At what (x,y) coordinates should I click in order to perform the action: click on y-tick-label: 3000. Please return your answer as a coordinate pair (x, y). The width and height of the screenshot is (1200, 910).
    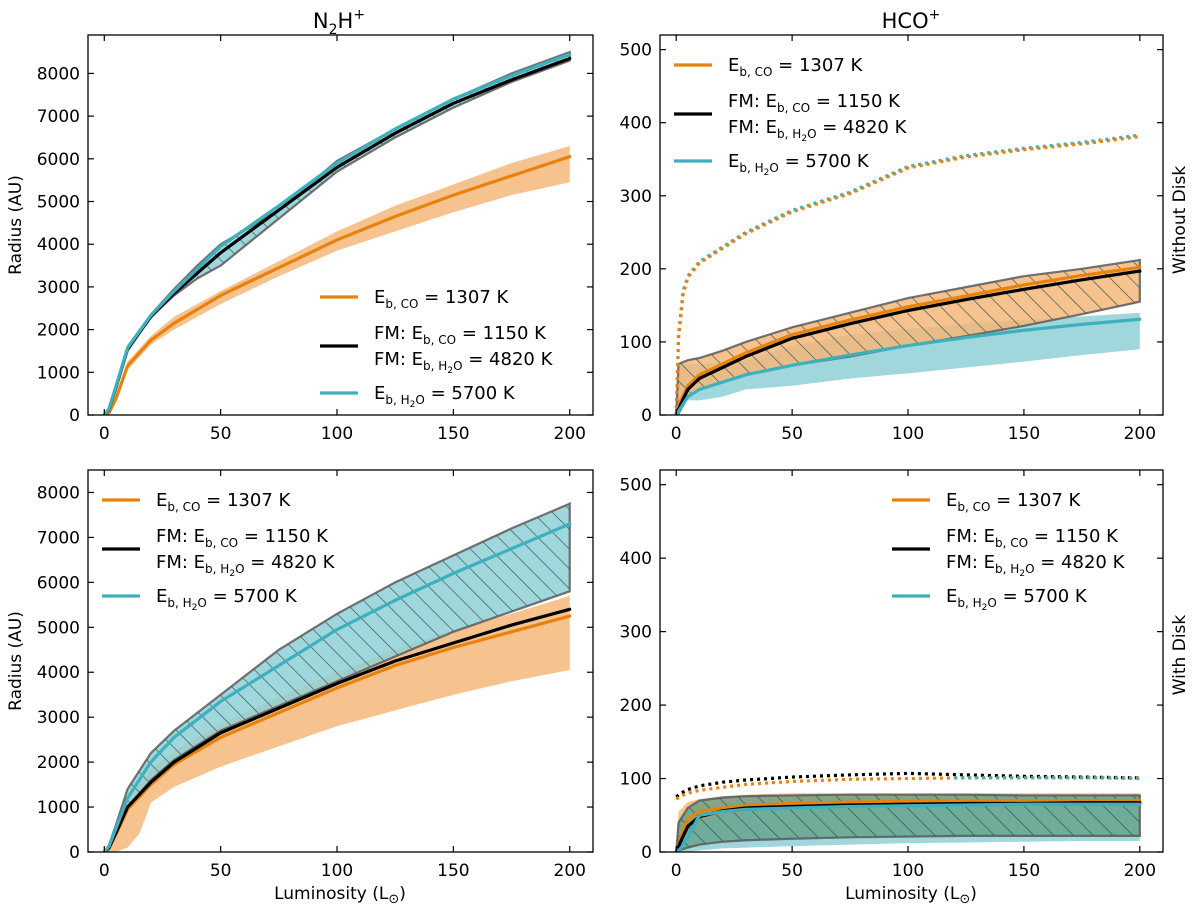
    Looking at the image, I should click on (58, 288).